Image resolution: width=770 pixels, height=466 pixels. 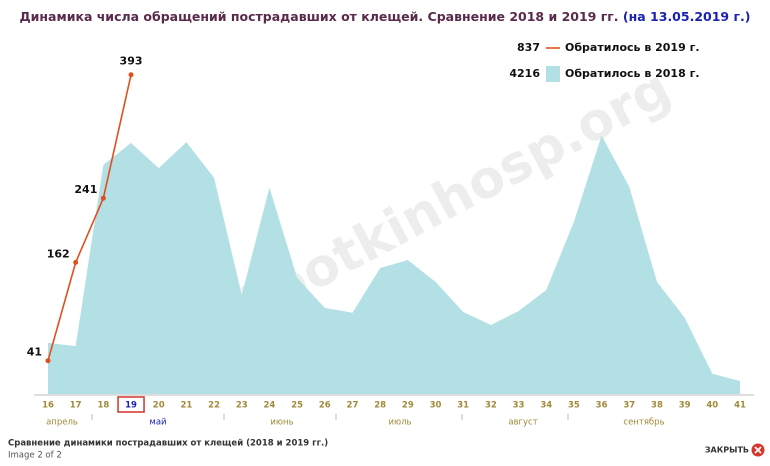 I want to click on x-tick-label: 19, so click(x=131, y=406).